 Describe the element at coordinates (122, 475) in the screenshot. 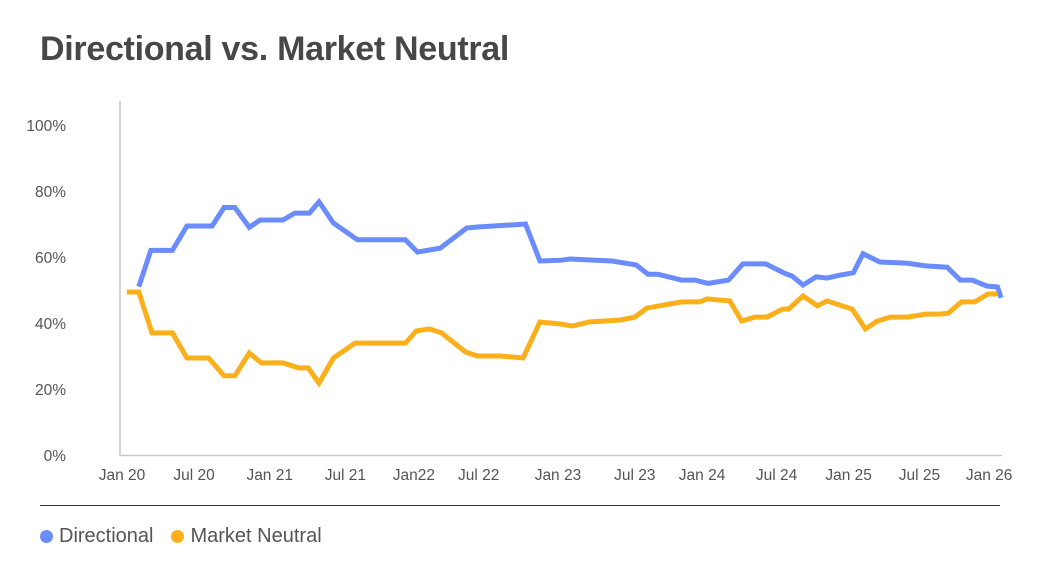

I see `x-tick-label: Jan 20` at that location.